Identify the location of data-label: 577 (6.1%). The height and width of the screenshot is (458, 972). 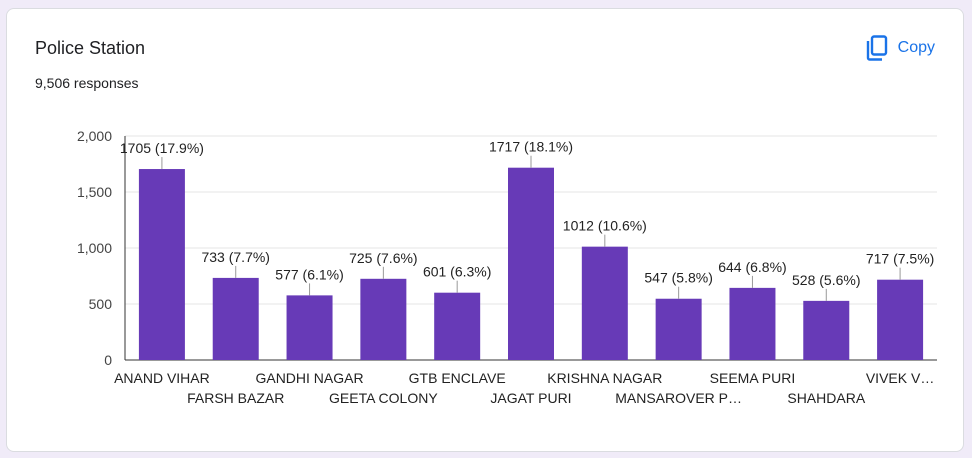
(309, 274).